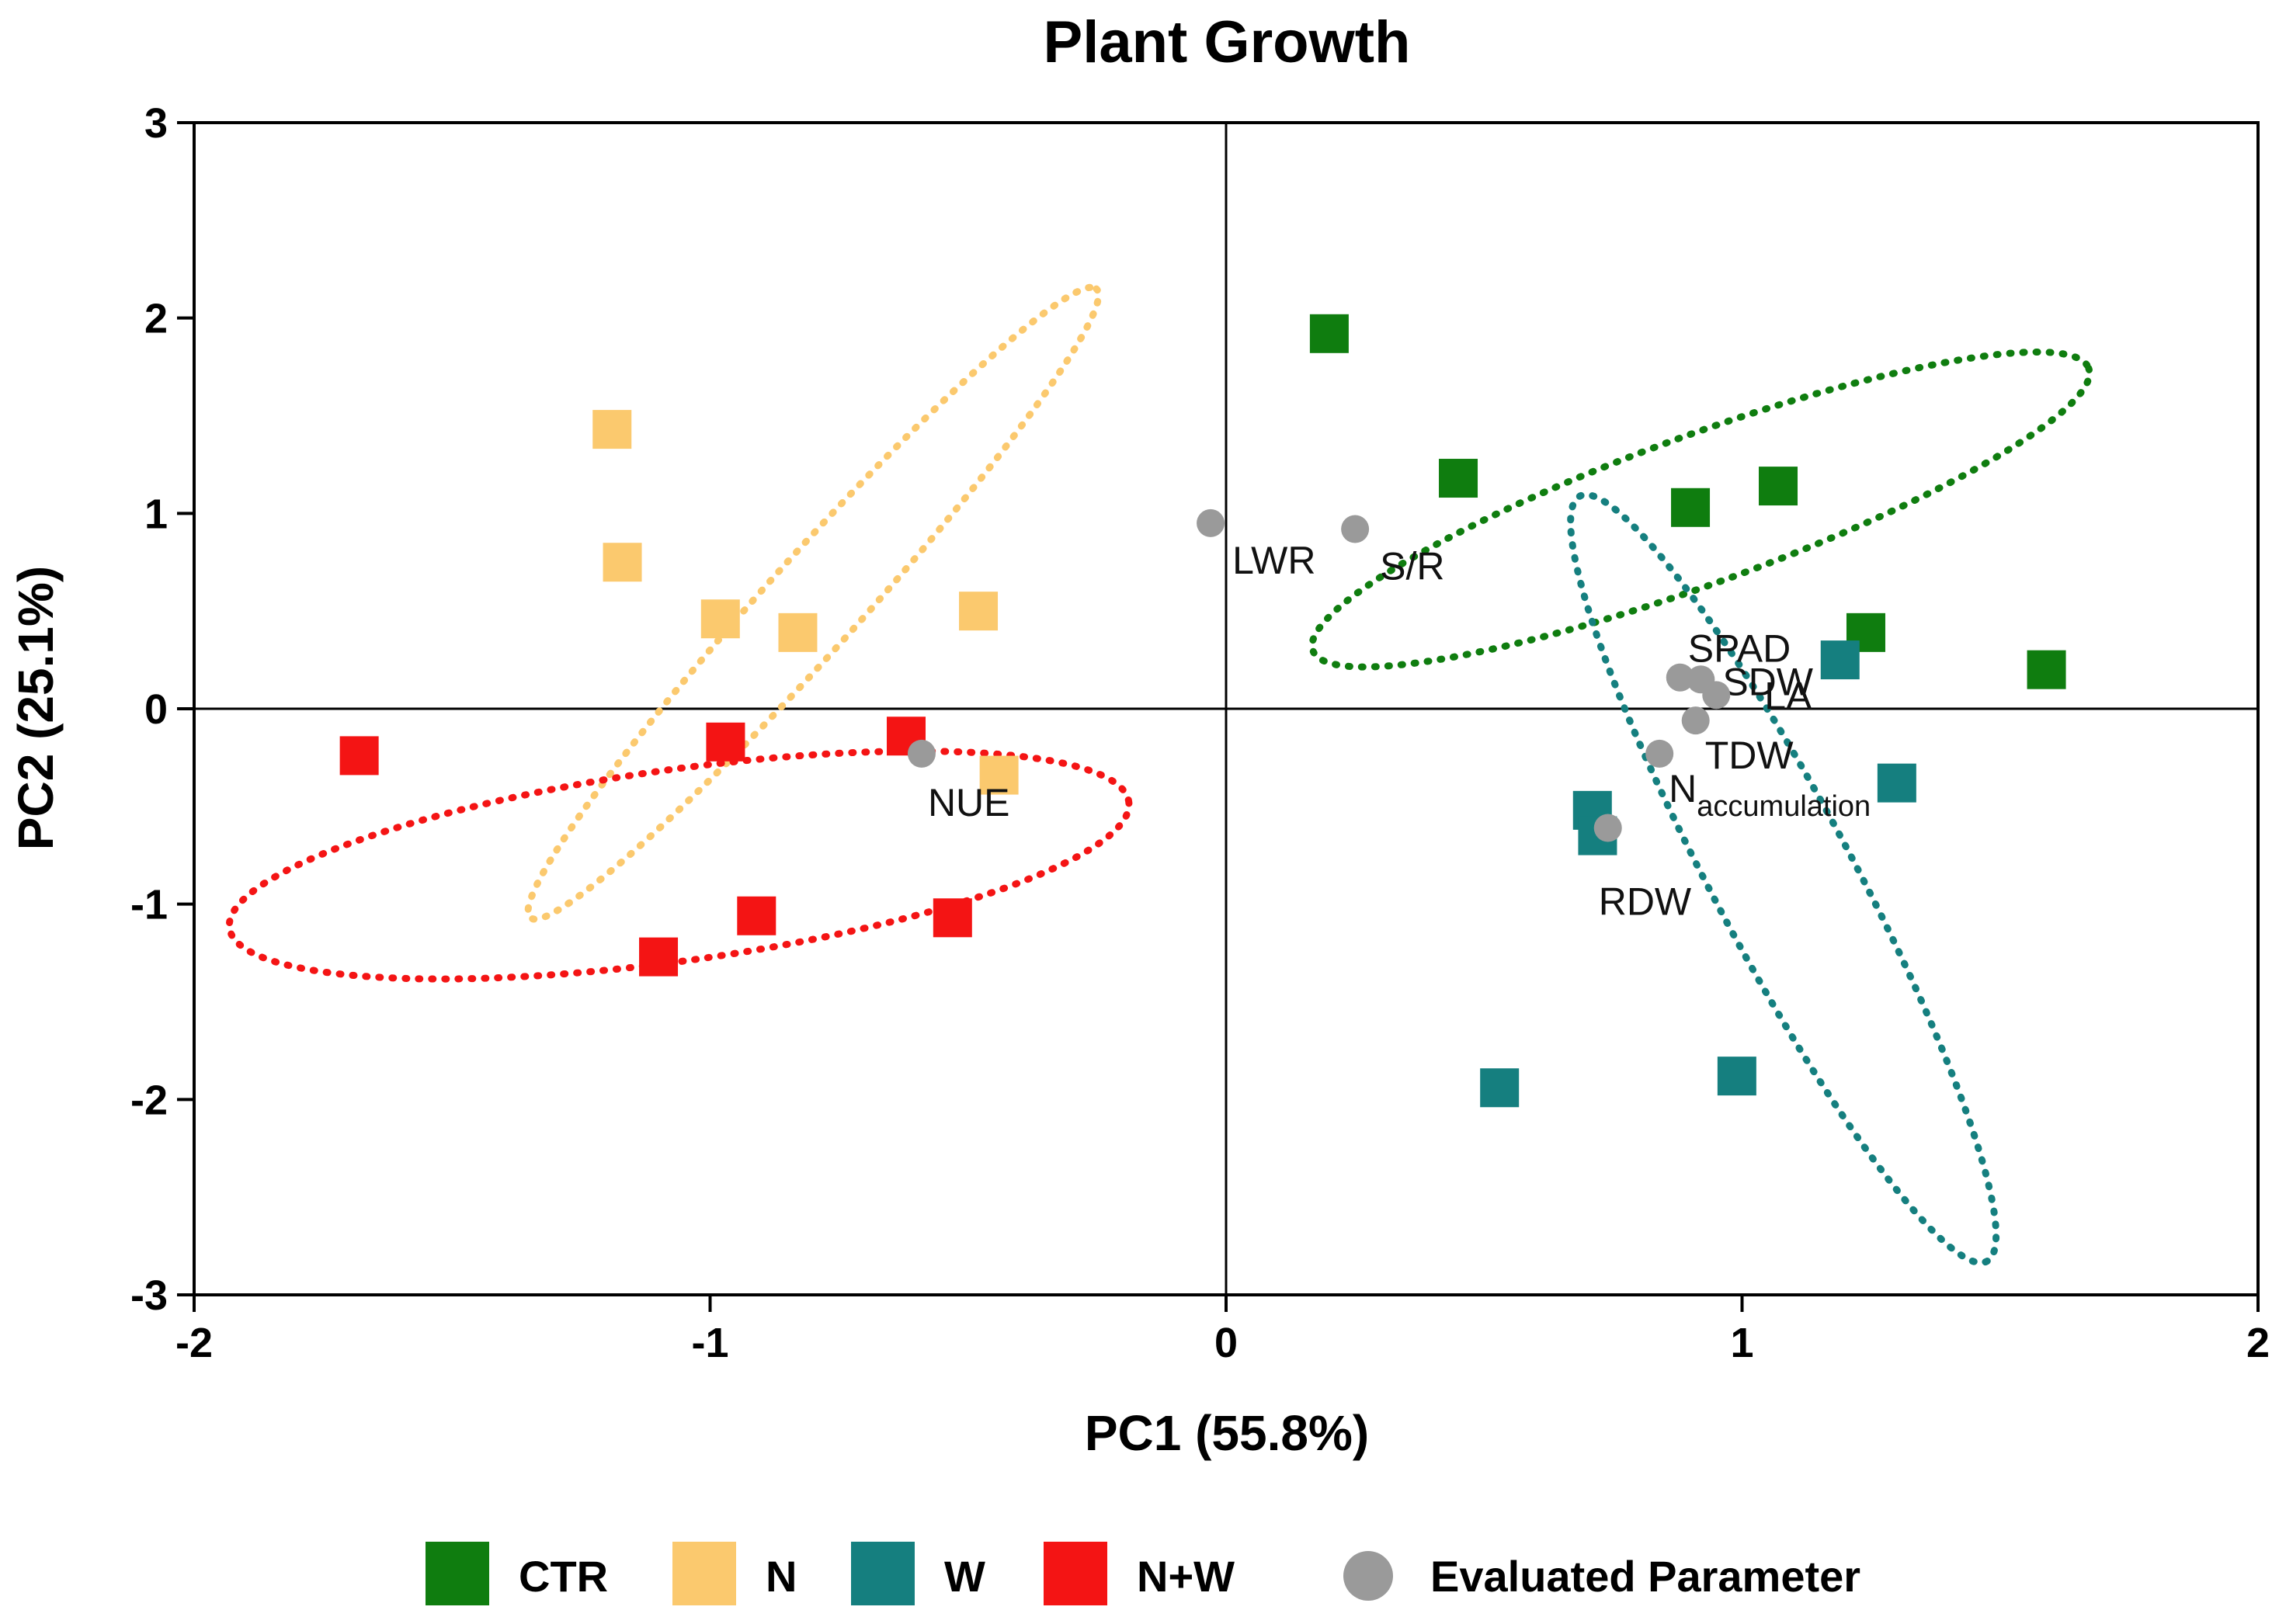 The height and width of the screenshot is (1624, 2279). What do you see at coordinates (156, 709) in the screenshot?
I see `y-tick-label: 0` at bounding box center [156, 709].